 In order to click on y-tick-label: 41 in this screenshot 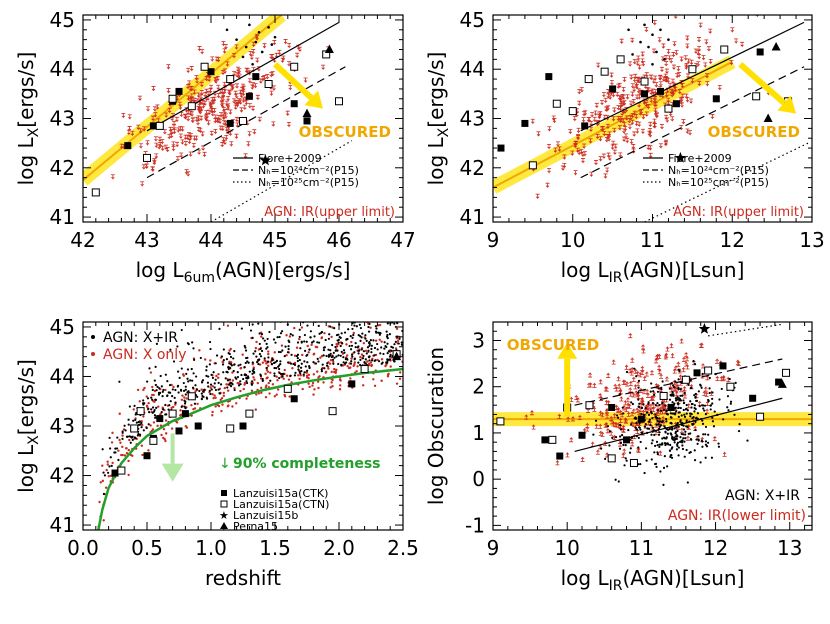, I will do `click(62, 217)`.